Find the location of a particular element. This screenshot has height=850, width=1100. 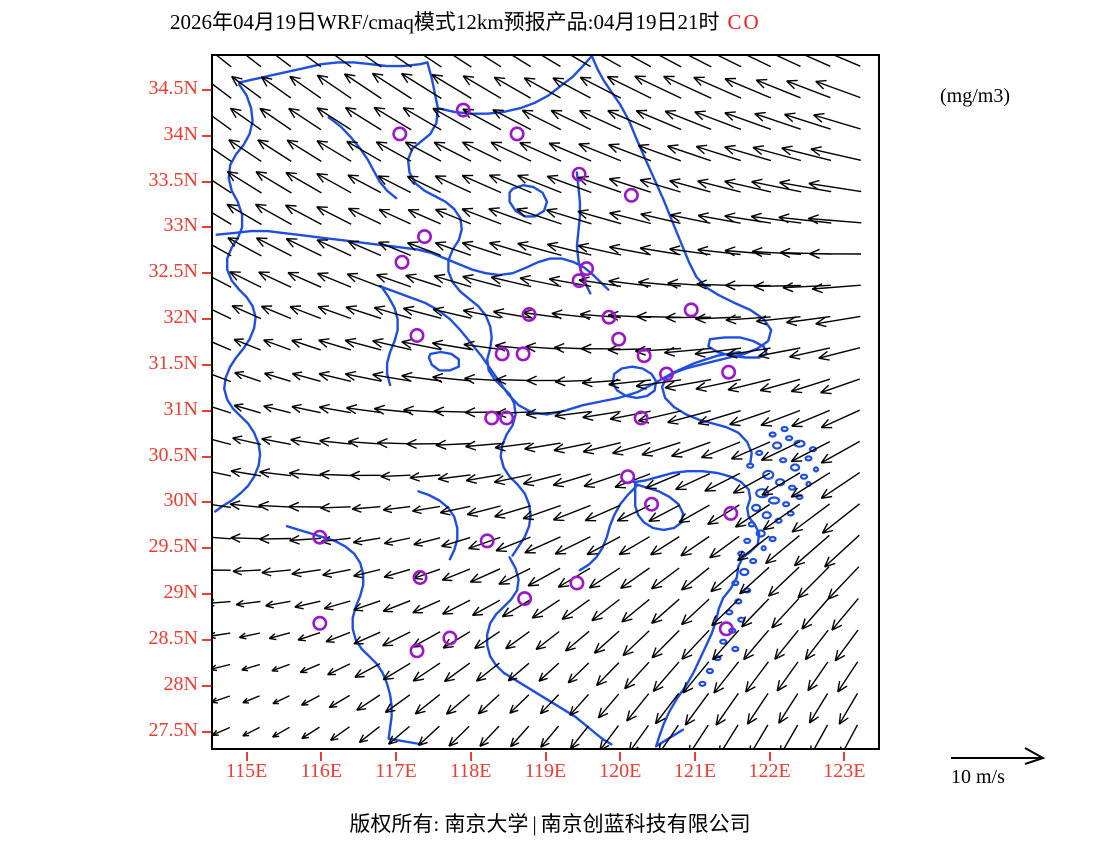

unit-label: (mg/m3) is located at coordinates (975, 96).